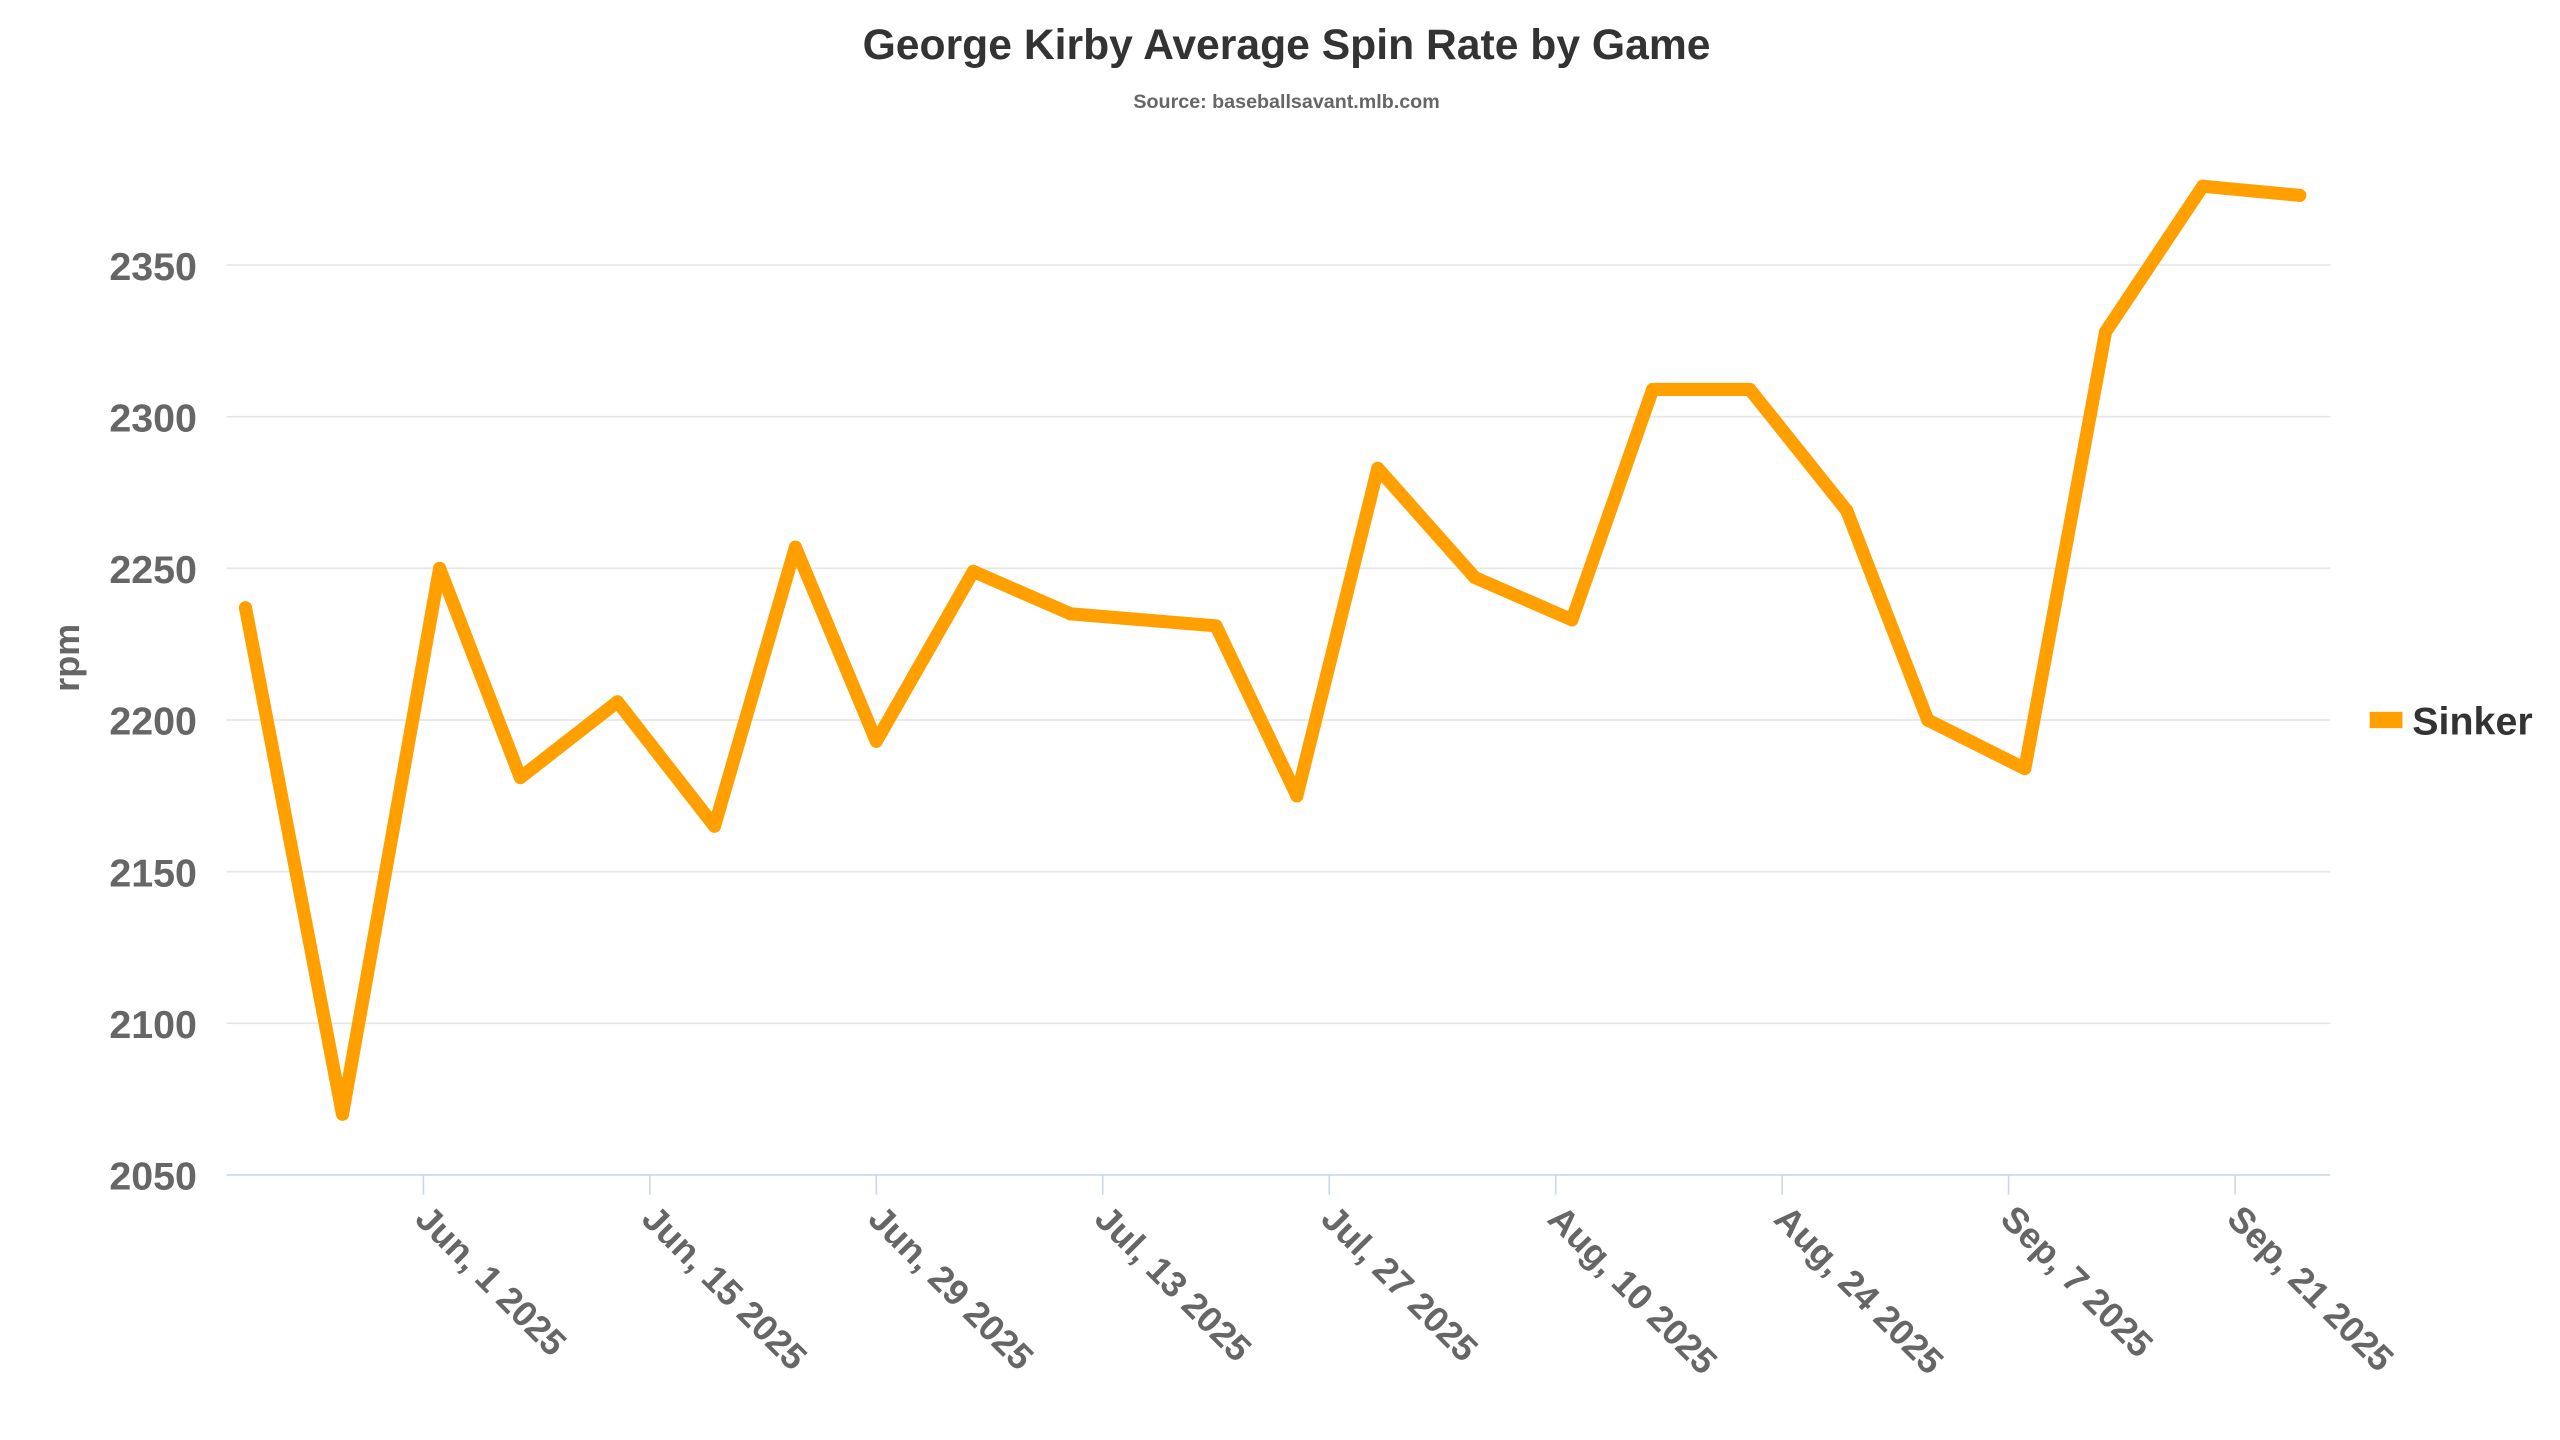 The width and height of the screenshot is (2560, 1440). I want to click on x-tick-label: Jul, 13 2025, so click(1173, 1283).